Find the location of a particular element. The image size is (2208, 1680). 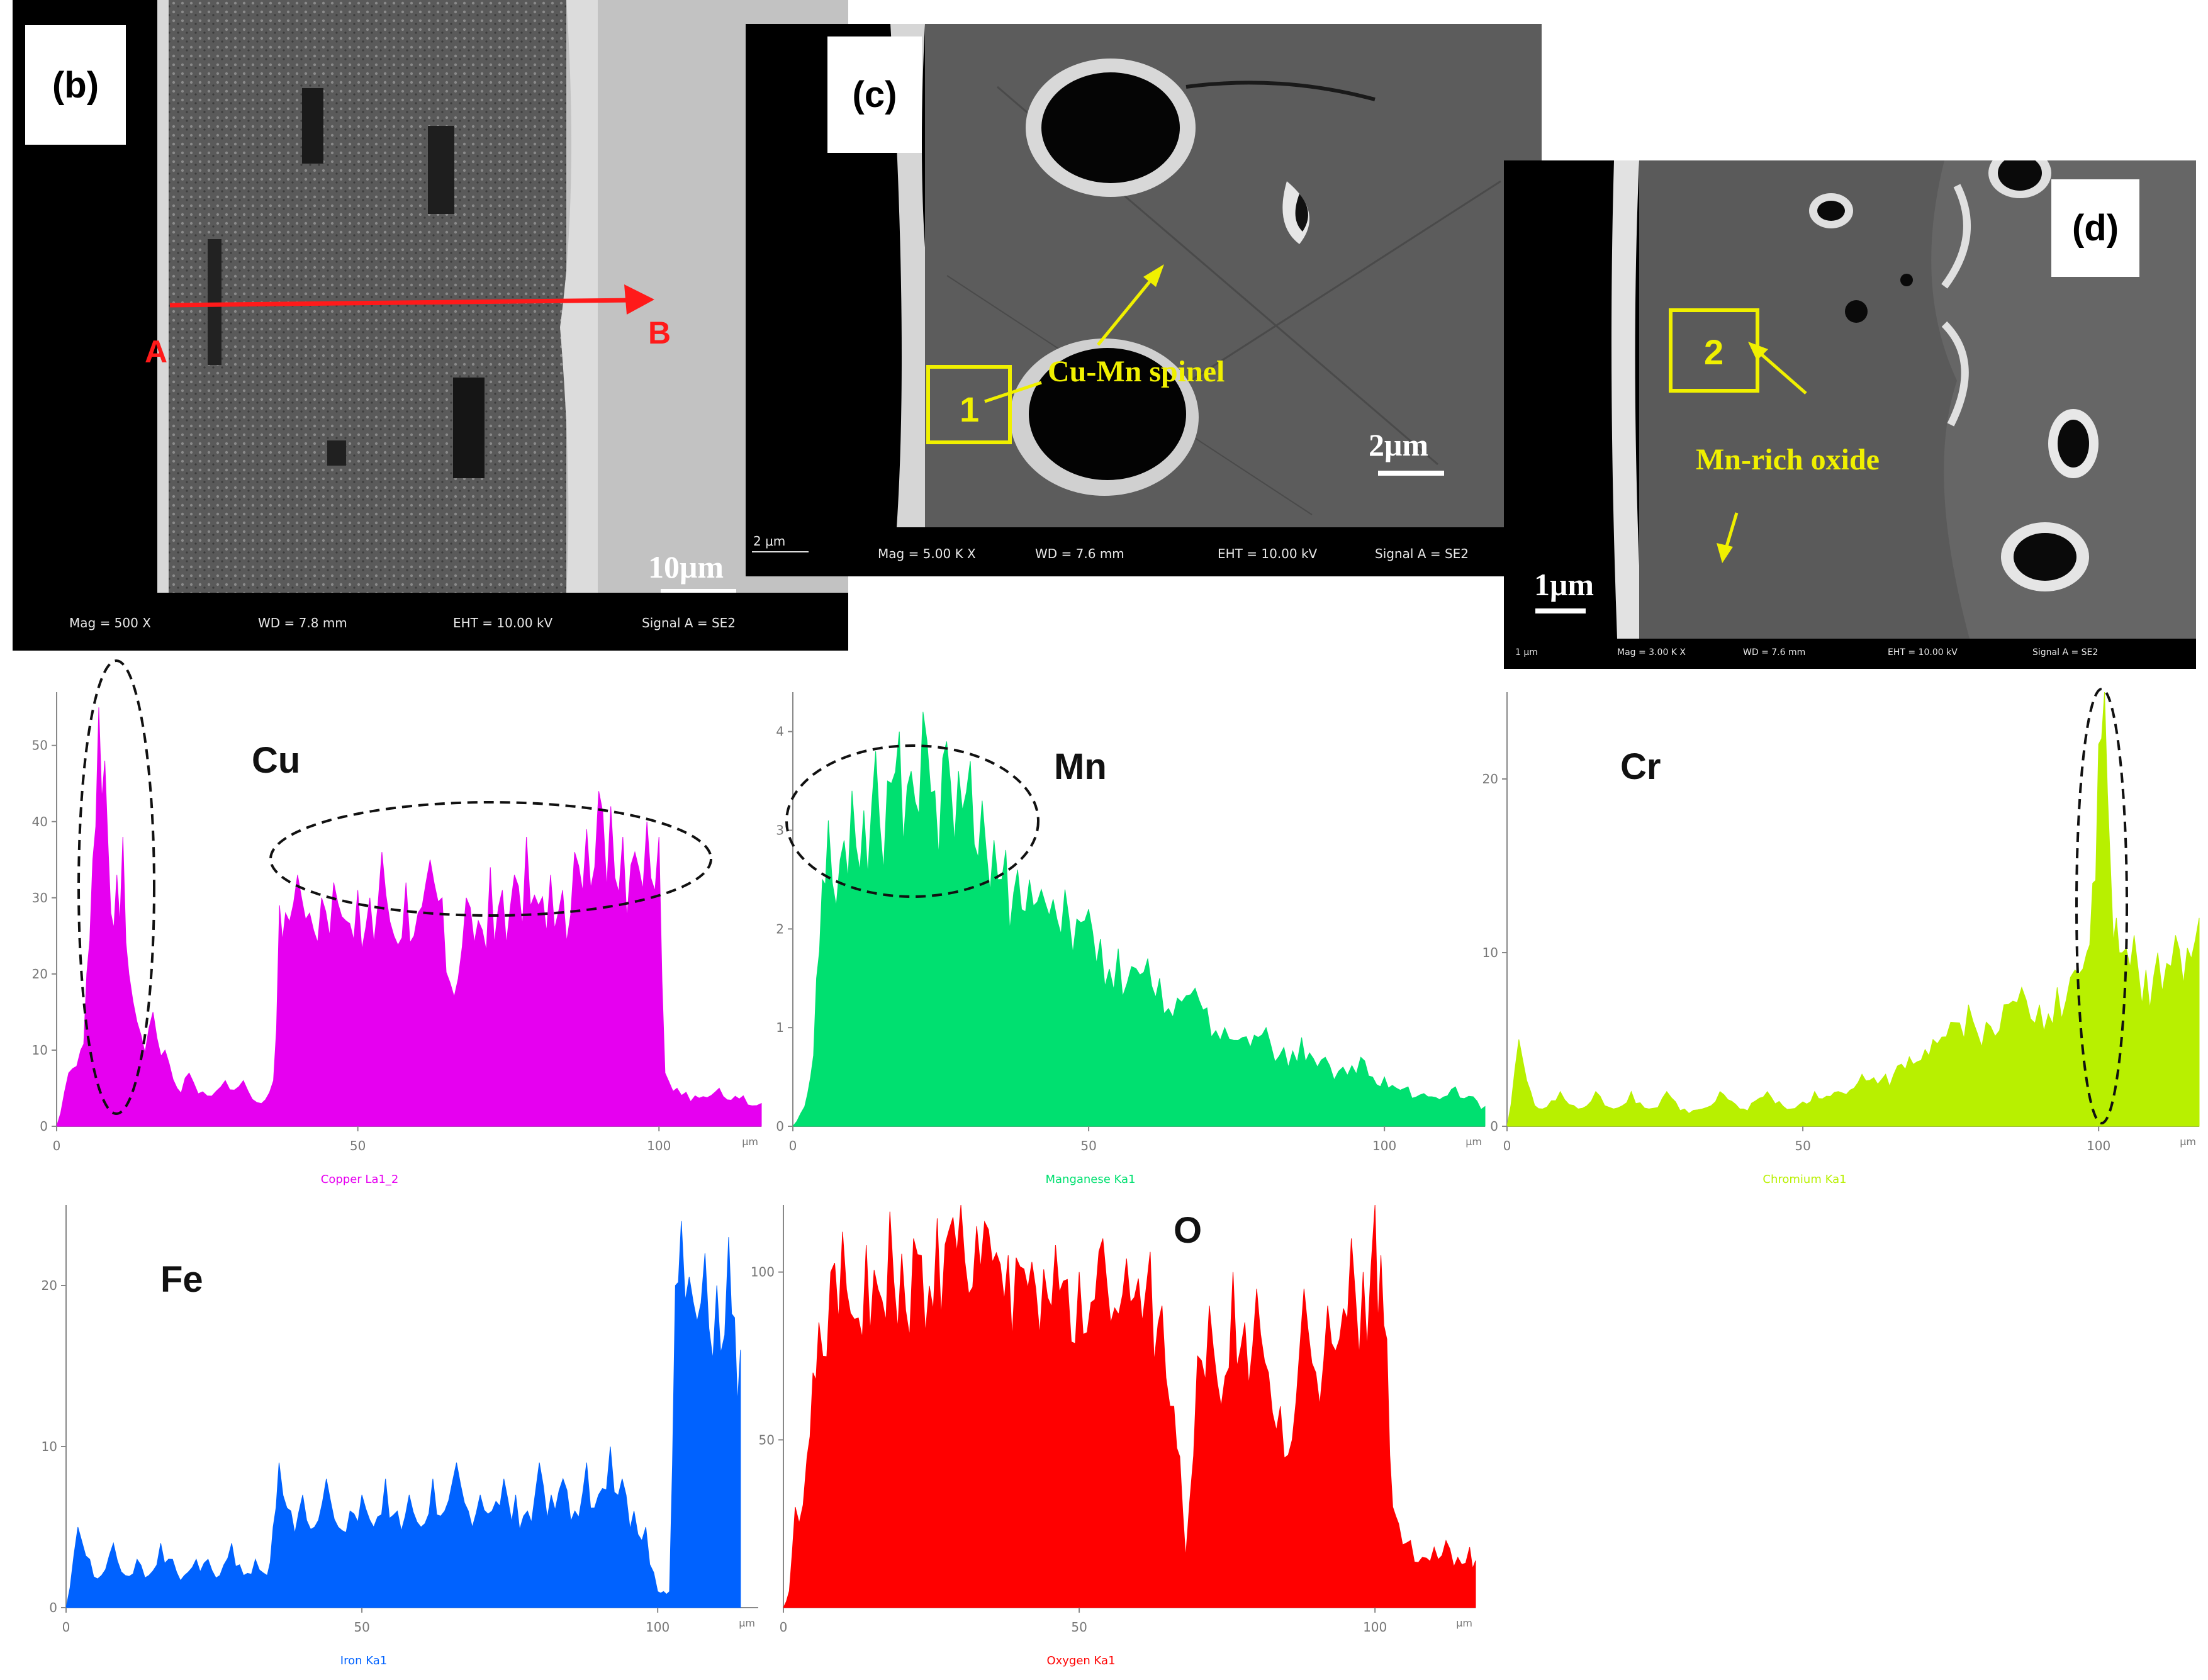

series-label: Oxygen Ka1 is located at coordinates (1080, 1660).